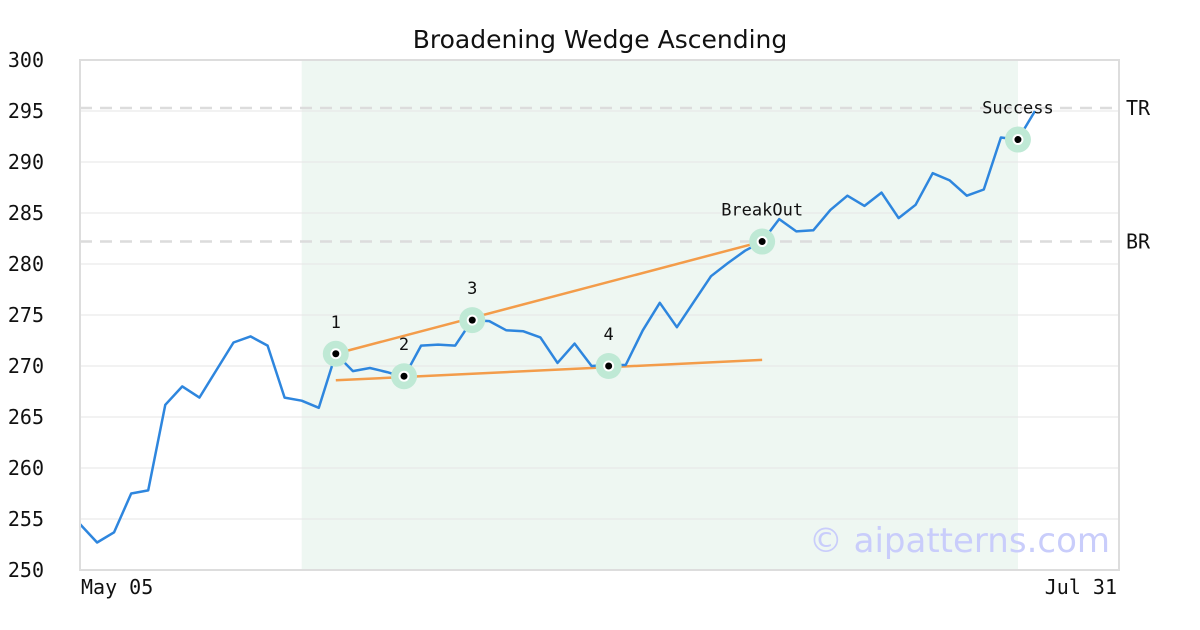 The height and width of the screenshot is (630, 1200). What do you see at coordinates (26, 111) in the screenshot?
I see `y-tick-label: 295` at bounding box center [26, 111].